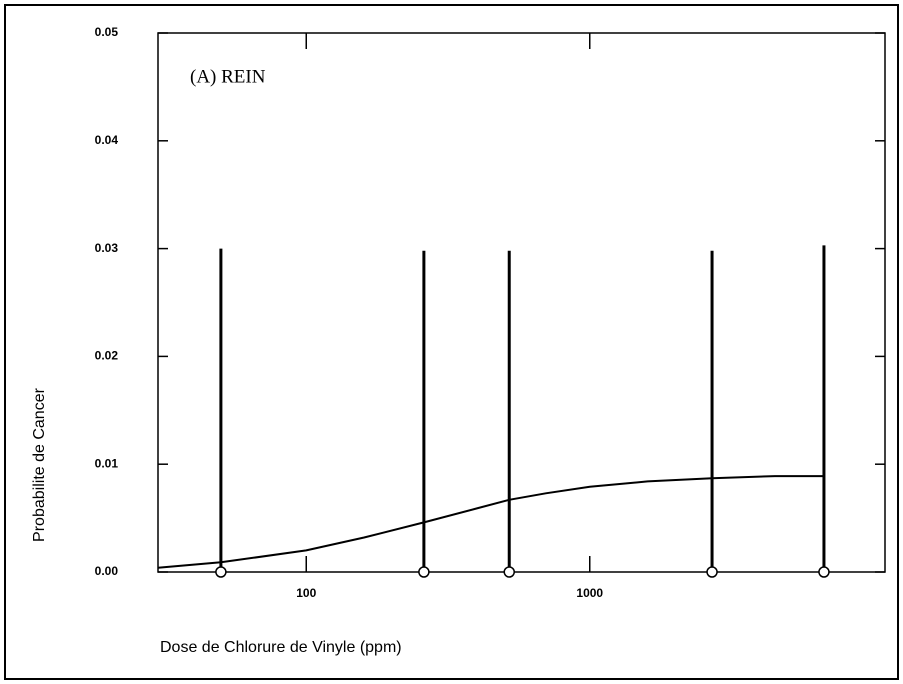  I want to click on y-tick-label: 0.04, so click(107, 140).